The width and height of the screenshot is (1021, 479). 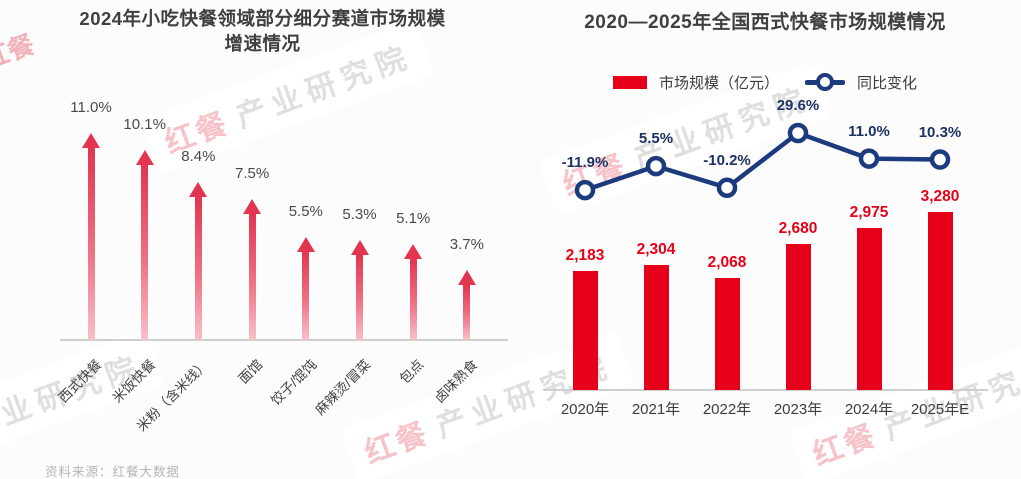 What do you see at coordinates (798, 105) in the screenshot?
I see `yoy-value-label: 29.6%` at bounding box center [798, 105].